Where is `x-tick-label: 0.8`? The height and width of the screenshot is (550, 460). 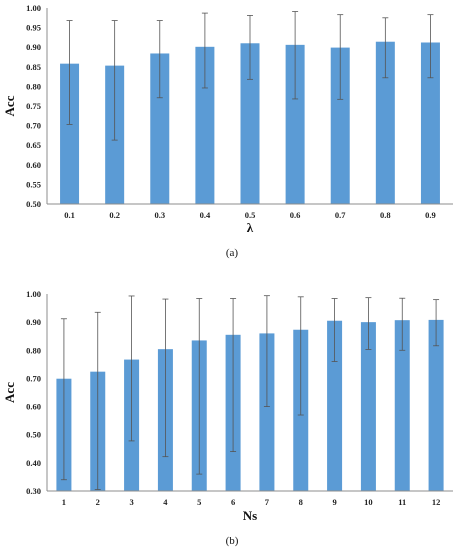 x-tick-label: 0.8 is located at coordinates (385, 215).